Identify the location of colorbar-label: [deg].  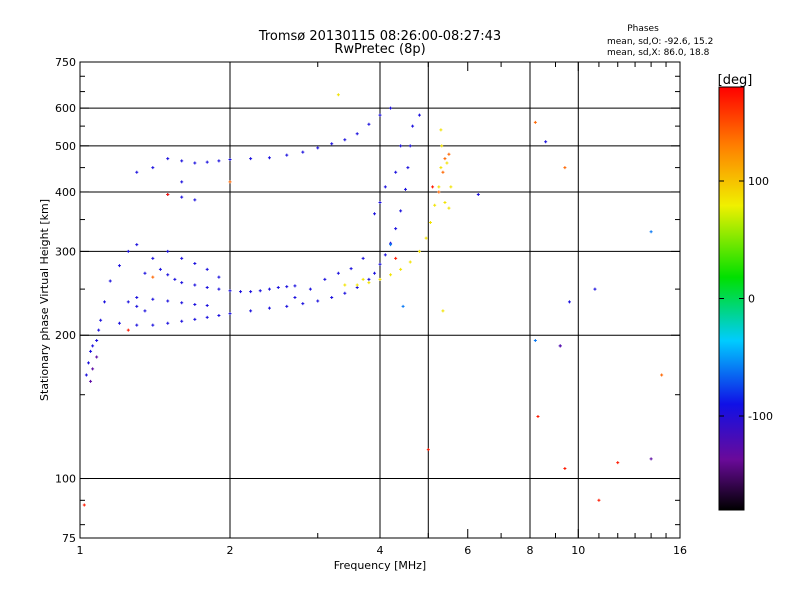
(735, 80).